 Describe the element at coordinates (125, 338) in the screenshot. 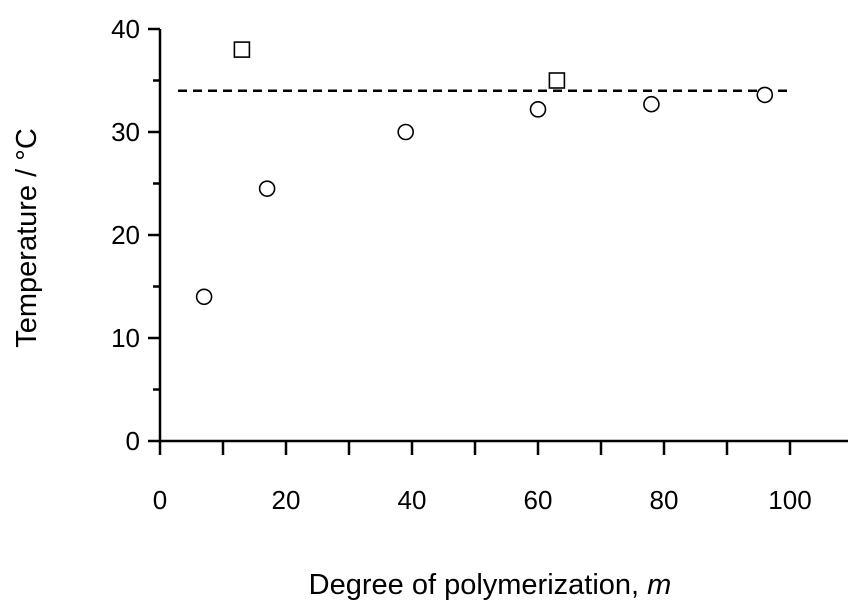

I see `y-tick-label: 10` at that location.